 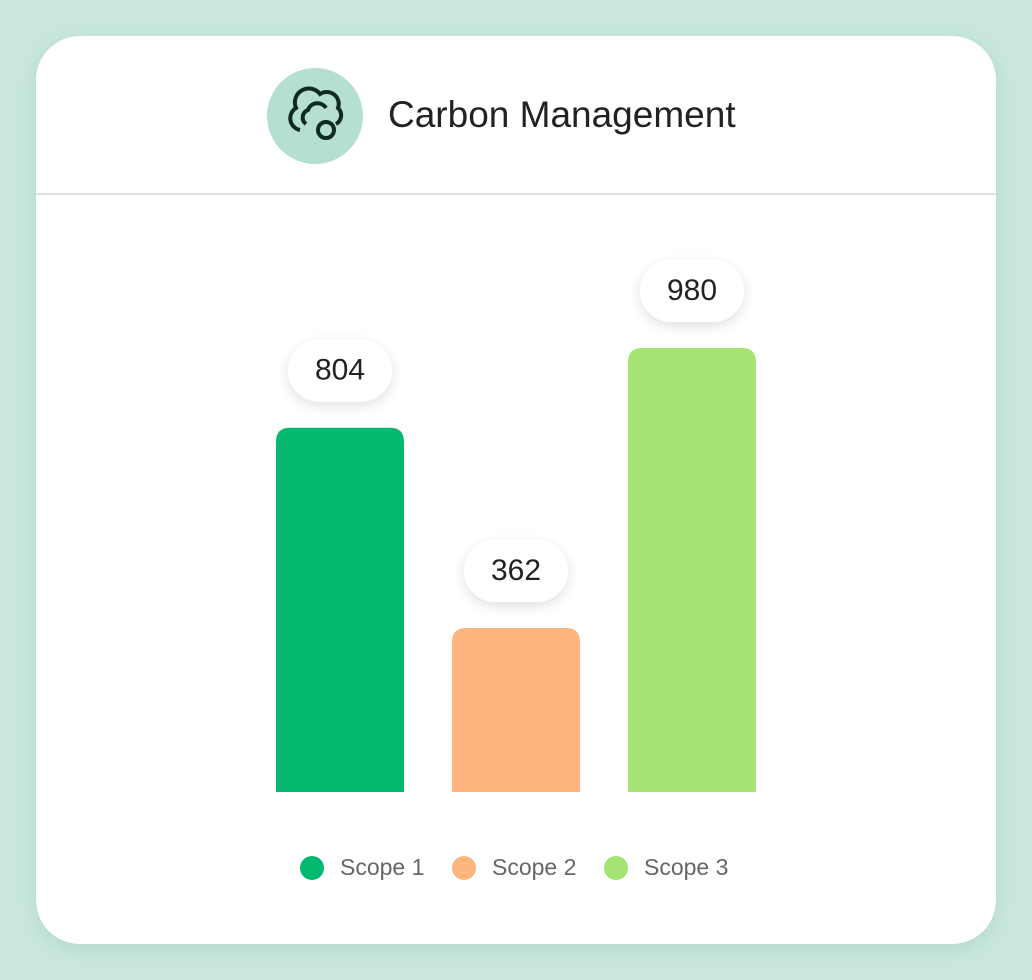 I want to click on header-icon-bg, so click(x=315, y=116).